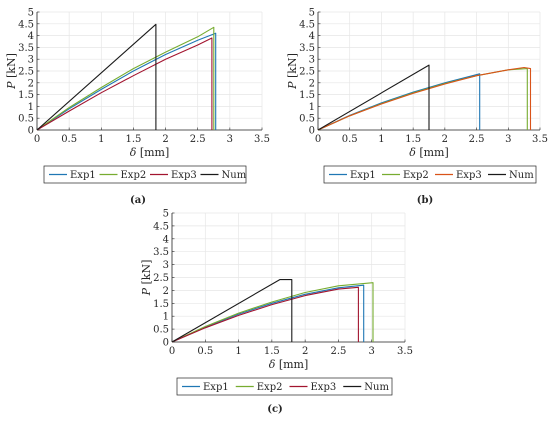  I want to click on series-line-exp2, so click(272, 312).